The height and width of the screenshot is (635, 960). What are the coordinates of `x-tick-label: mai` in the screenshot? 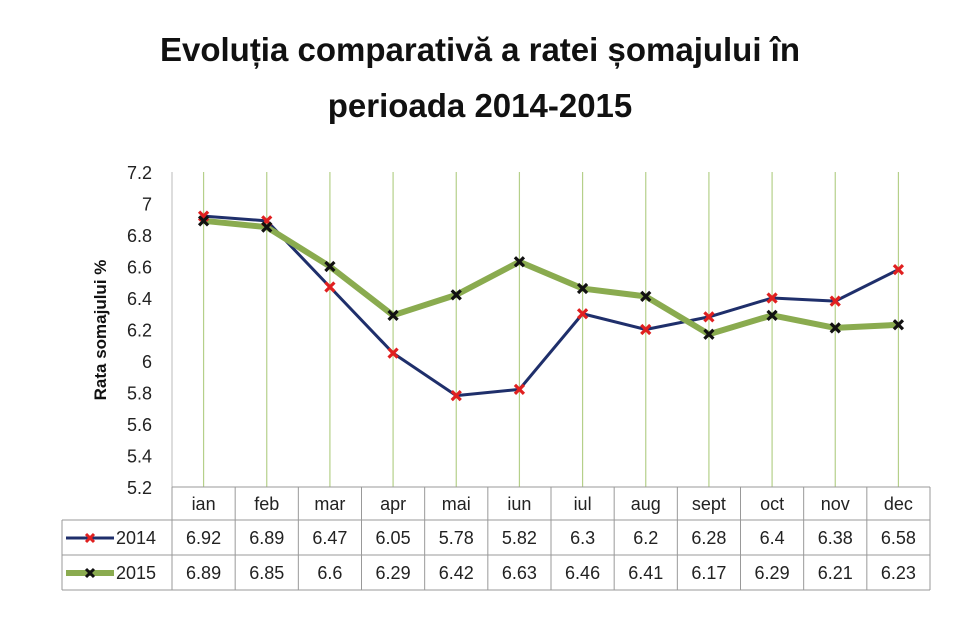 It's located at (456, 504).